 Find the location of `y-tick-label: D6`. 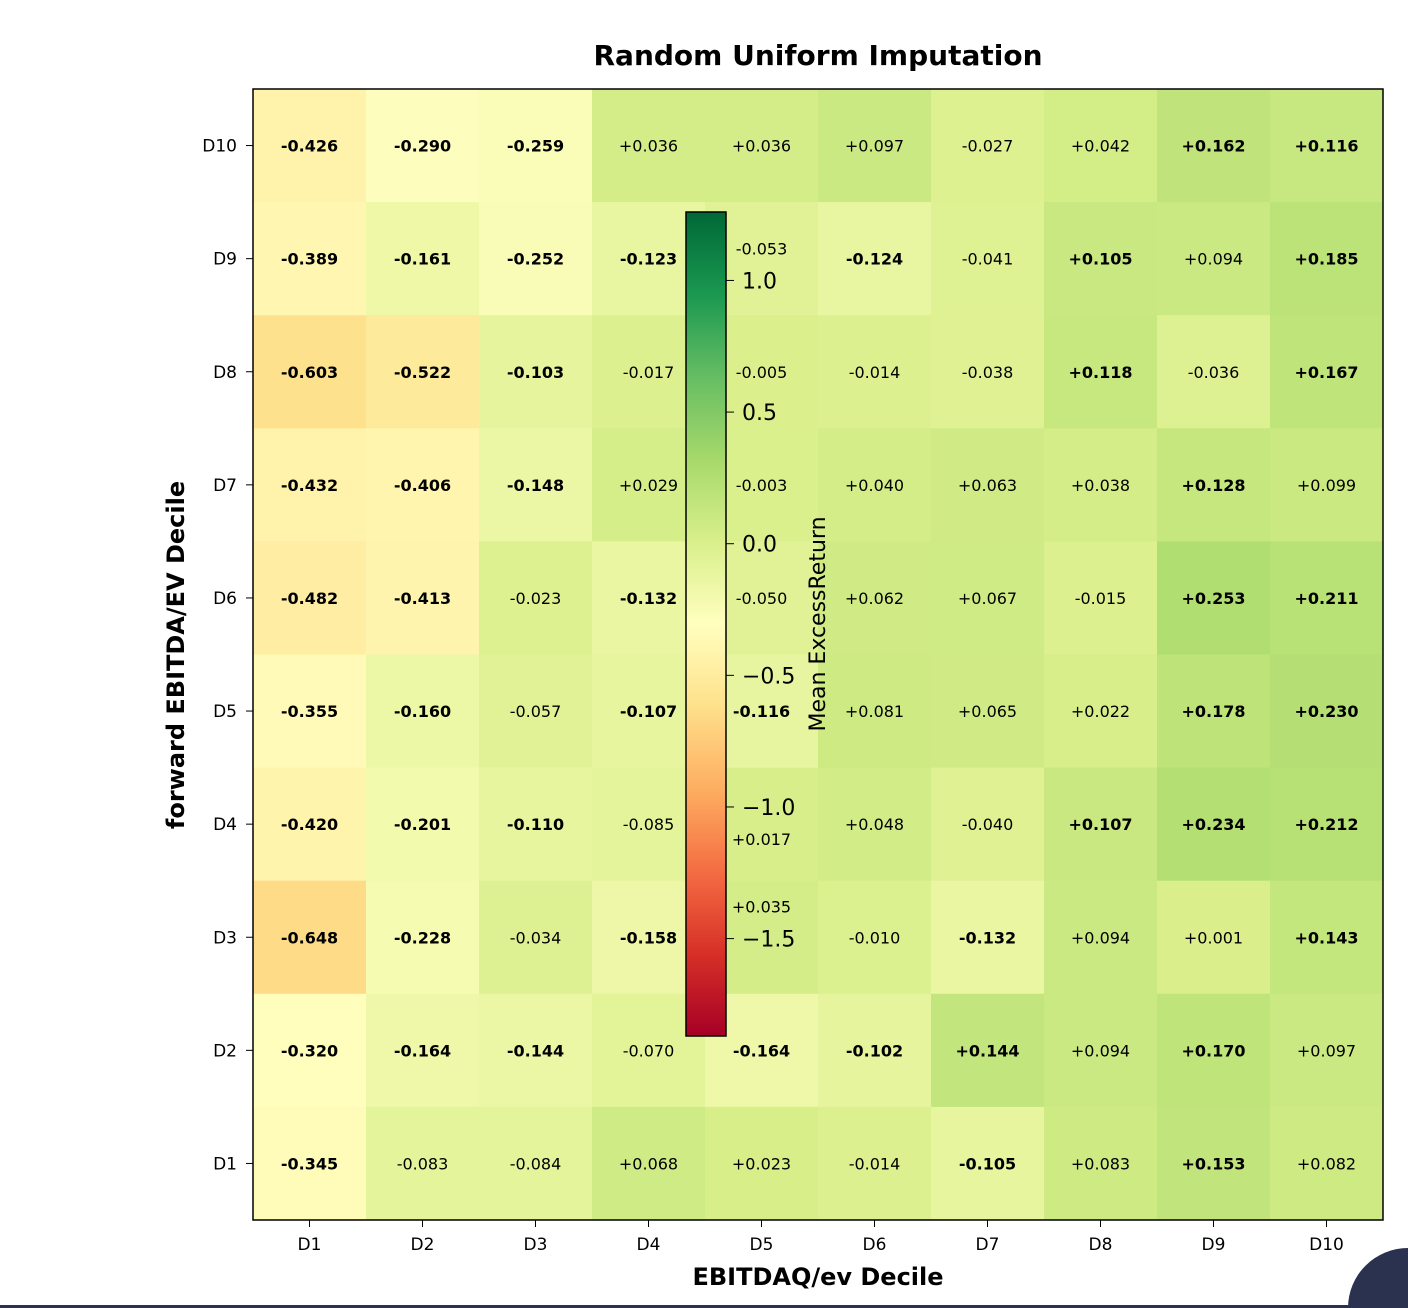

y-tick-label: D6 is located at coordinates (225, 599).